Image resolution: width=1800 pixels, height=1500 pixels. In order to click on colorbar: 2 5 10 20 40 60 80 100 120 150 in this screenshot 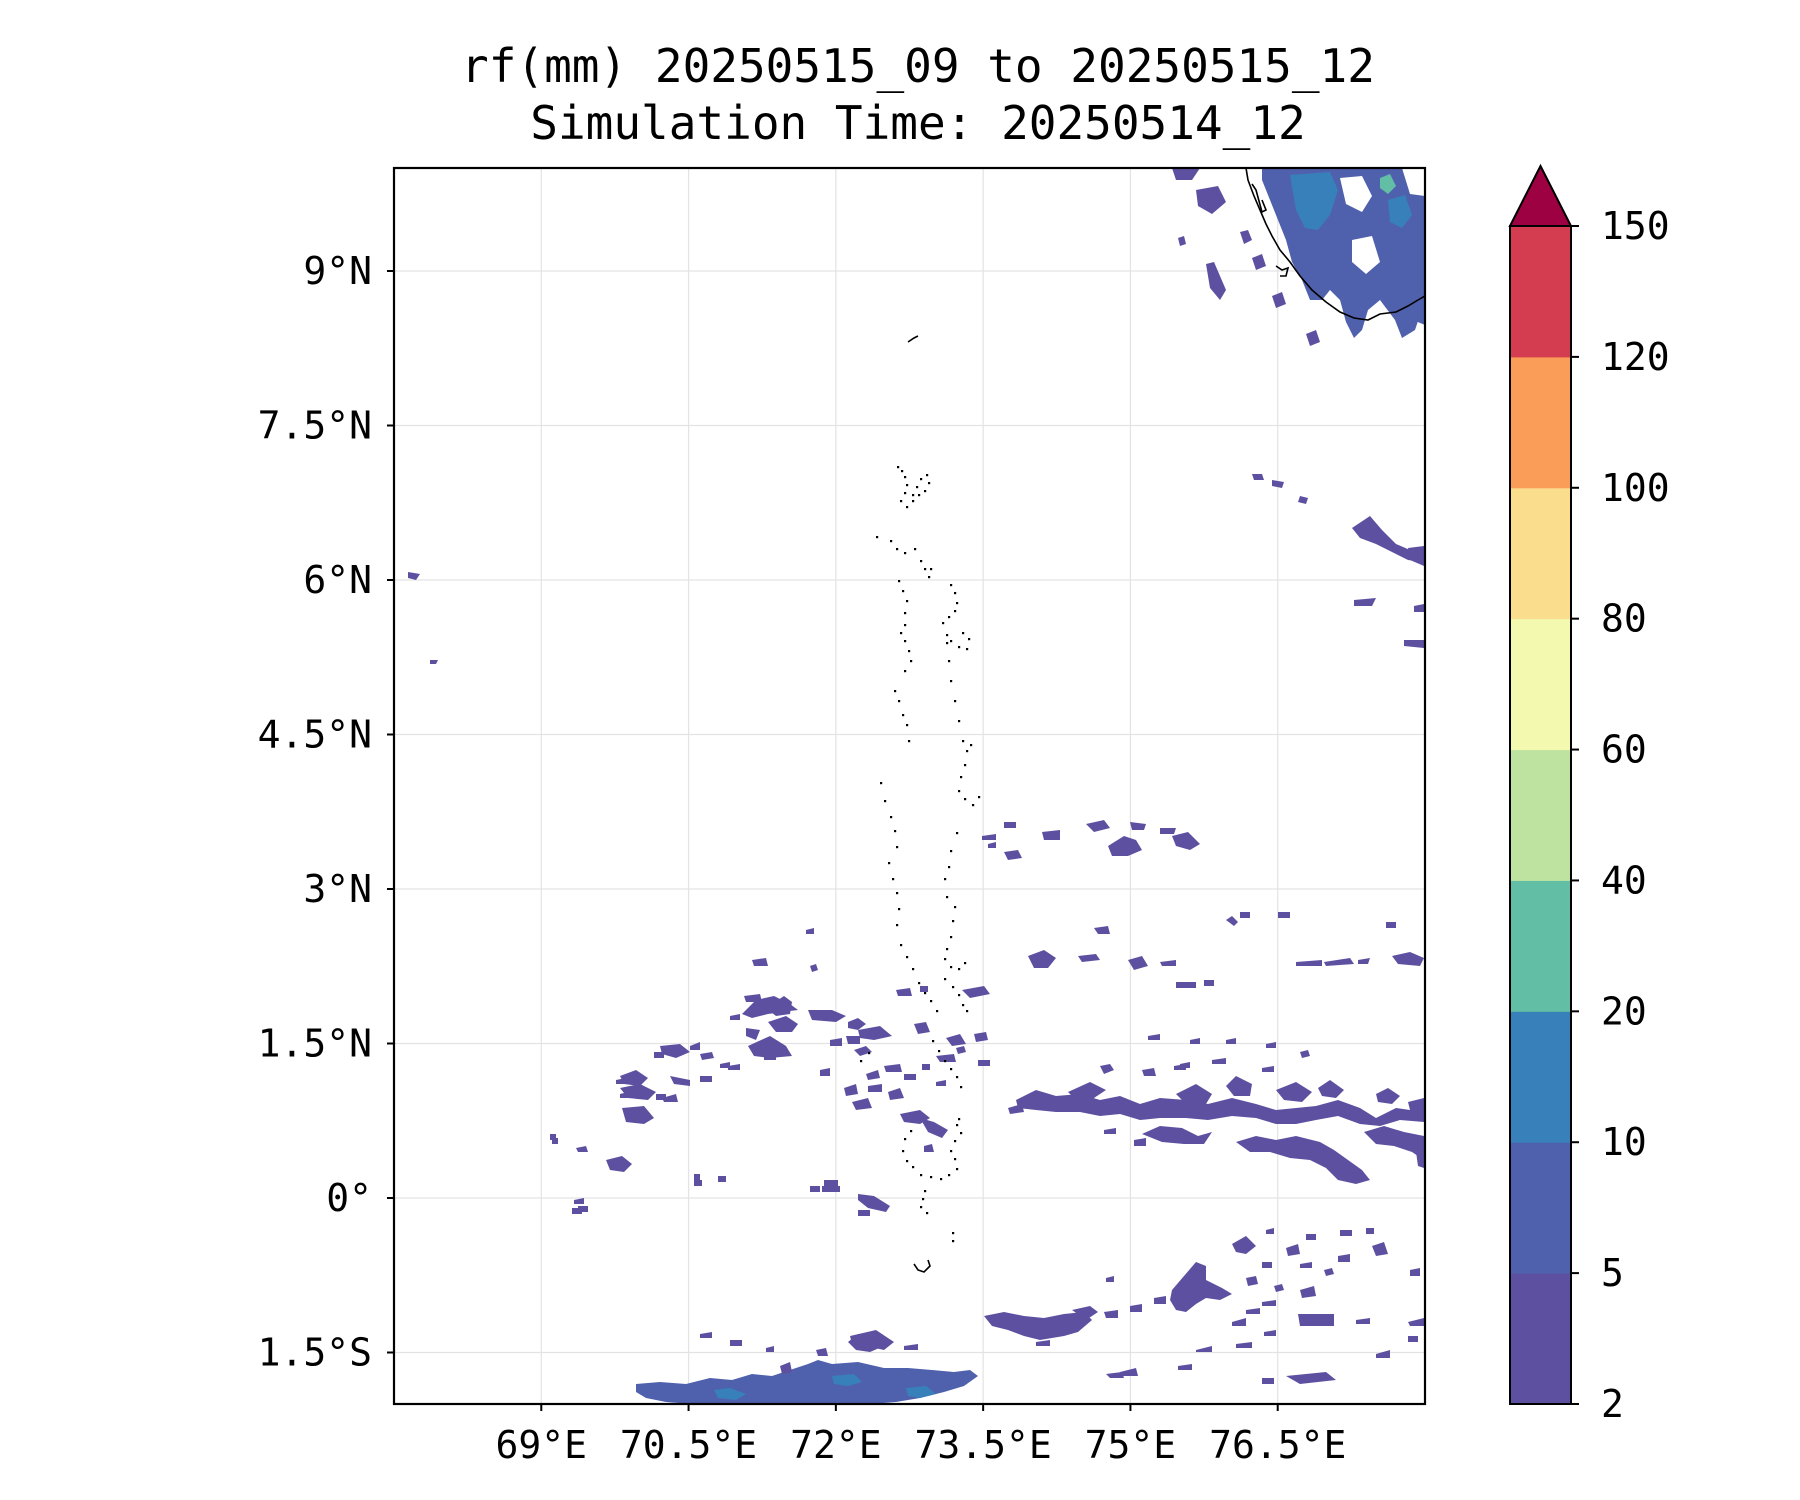, I will do `click(1589, 794)`.